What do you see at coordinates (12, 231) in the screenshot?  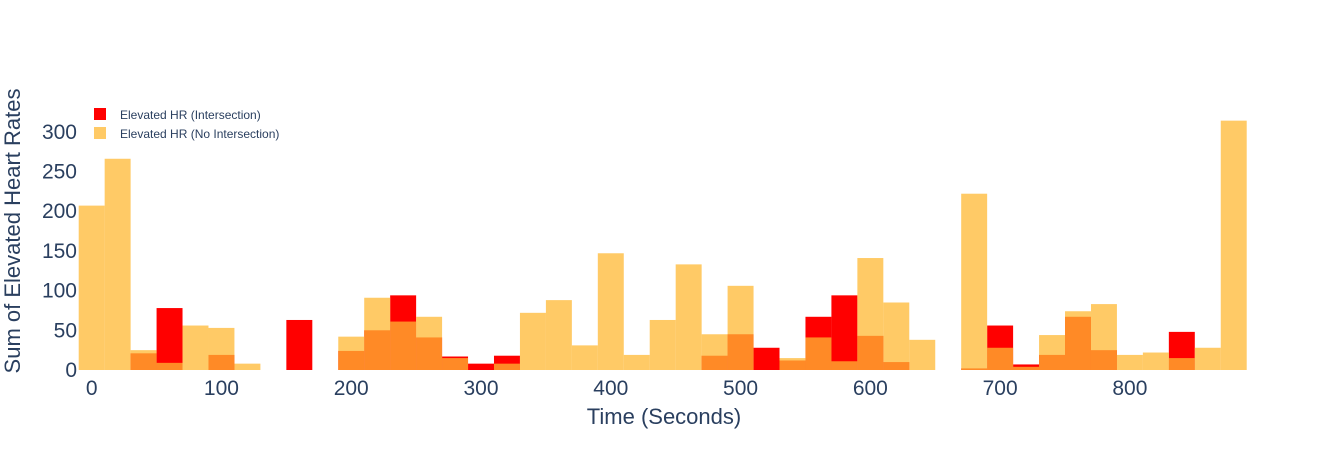 I see `y-axis-title: Sum of Elevated Heart Rates` at bounding box center [12, 231].